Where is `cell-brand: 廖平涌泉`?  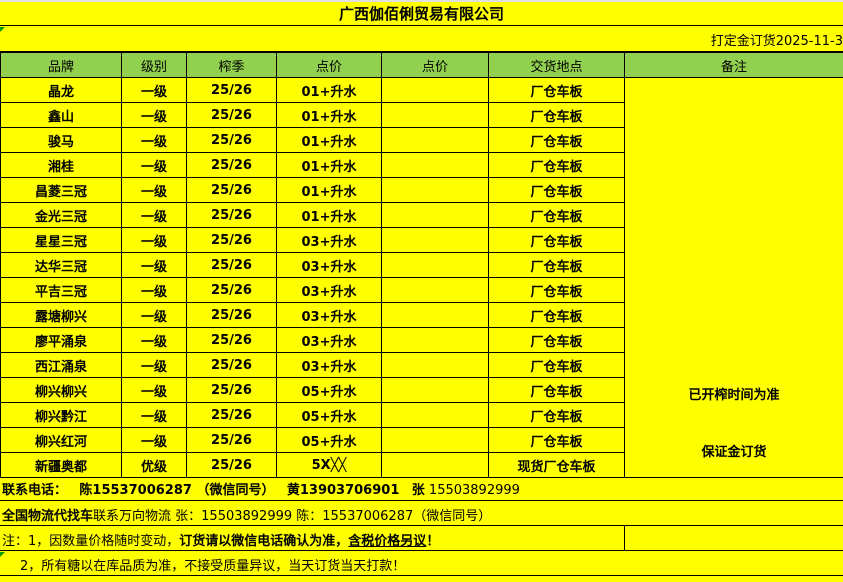 cell-brand: 廖平涌泉 is located at coordinates (61, 340).